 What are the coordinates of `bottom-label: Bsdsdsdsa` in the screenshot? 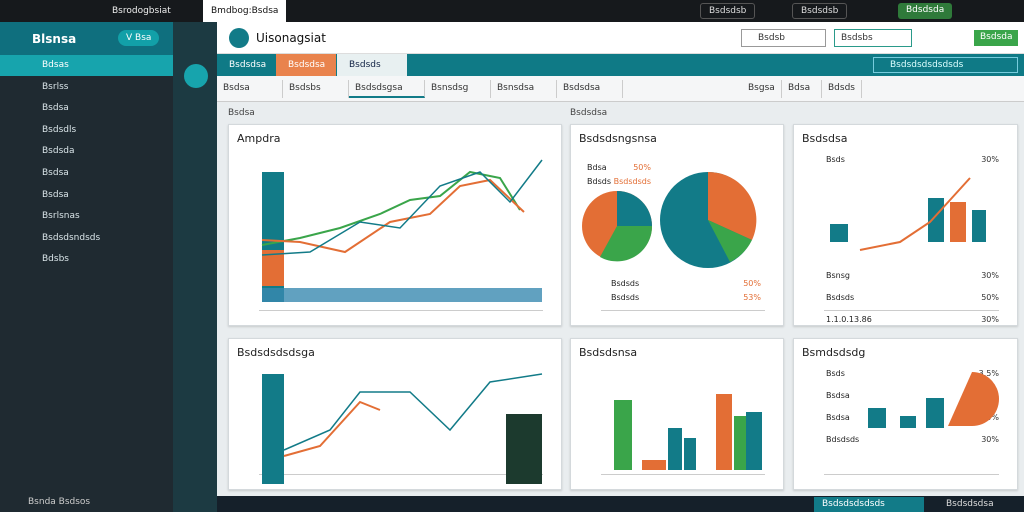 It's located at (970, 504).